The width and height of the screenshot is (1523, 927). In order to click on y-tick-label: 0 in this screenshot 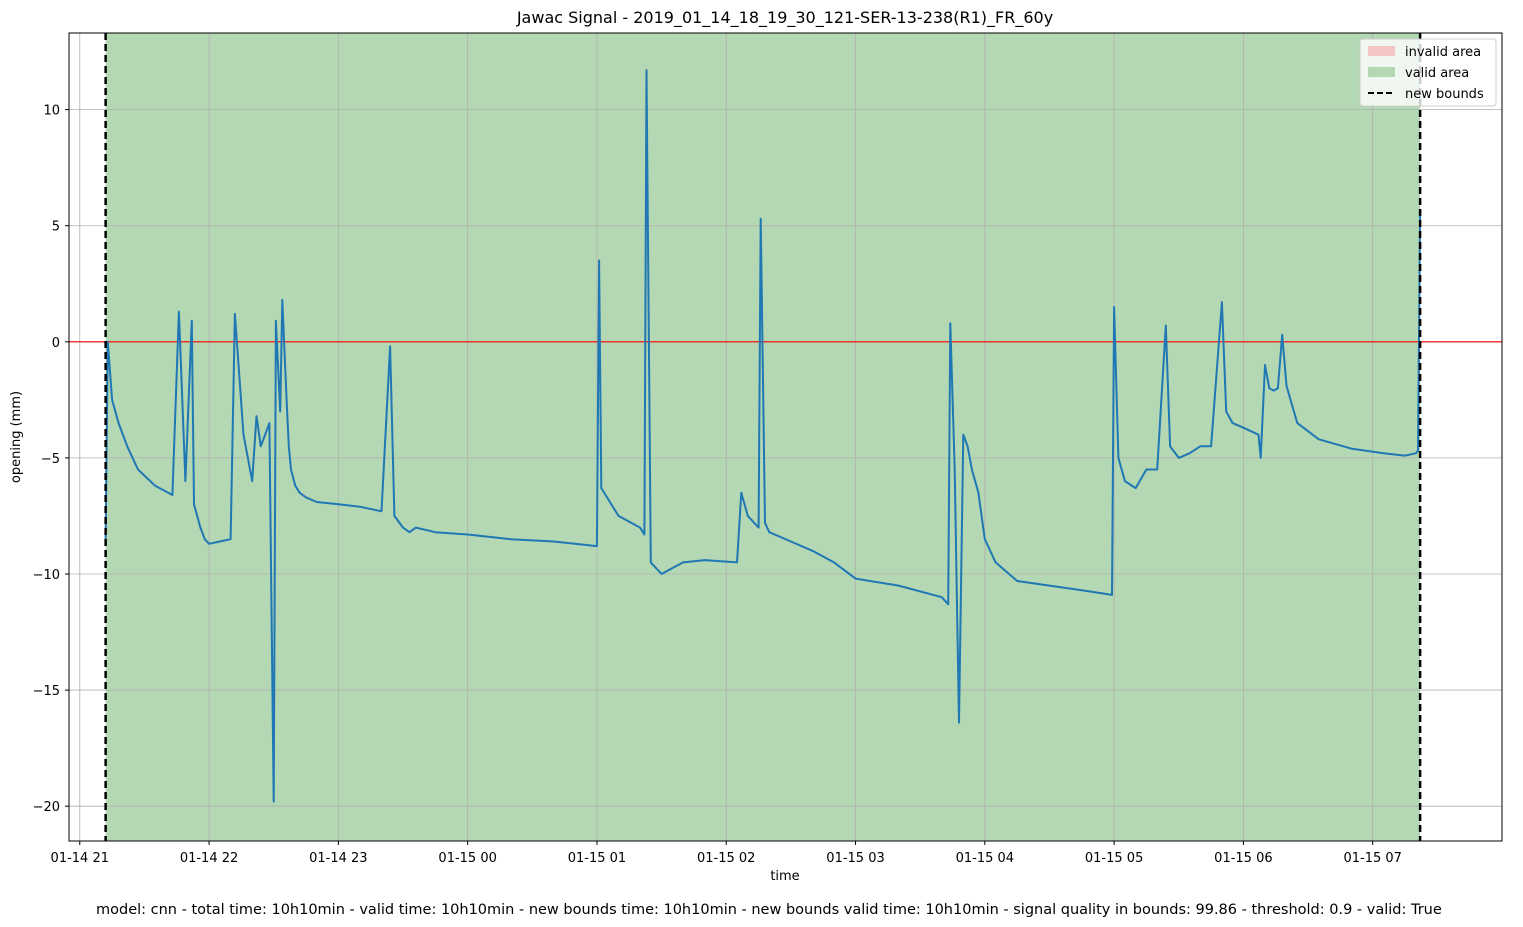, I will do `click(56, 343)`.